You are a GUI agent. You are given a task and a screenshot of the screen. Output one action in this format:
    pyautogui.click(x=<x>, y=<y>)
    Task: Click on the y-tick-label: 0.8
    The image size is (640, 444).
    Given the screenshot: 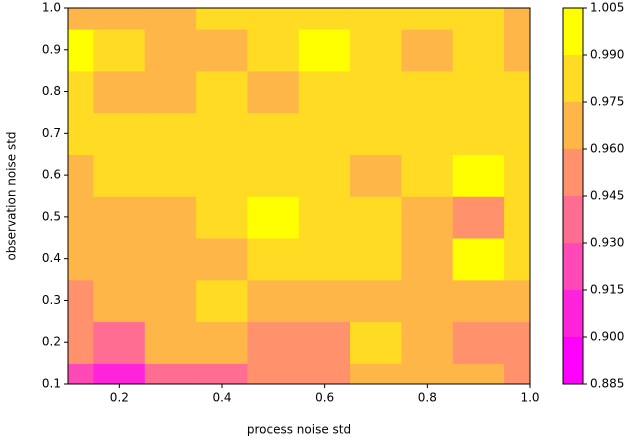 What is the action you would take?
    pyautogui.click(x=51, y=91)
    